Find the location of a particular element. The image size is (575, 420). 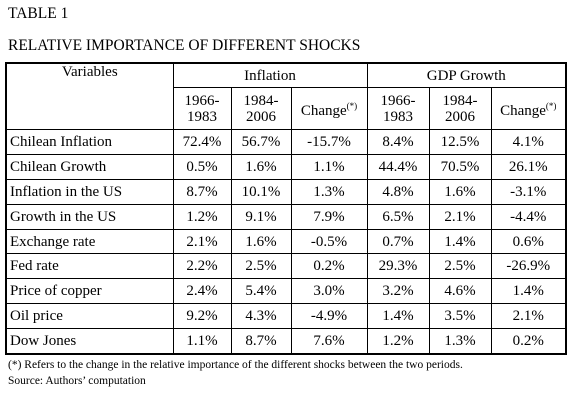

cell: -3.1% is located at coordinates (528, 191).